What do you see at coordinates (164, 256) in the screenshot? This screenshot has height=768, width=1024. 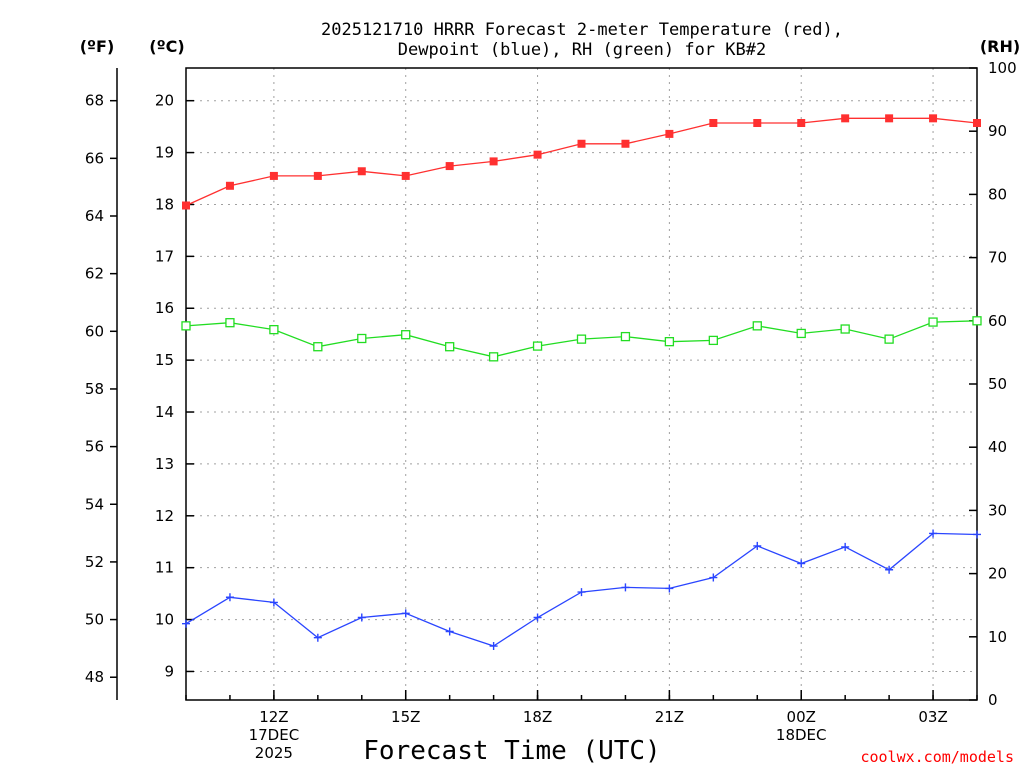 I see `celsius-tick-label: 17` at bounding box center [164, 256].